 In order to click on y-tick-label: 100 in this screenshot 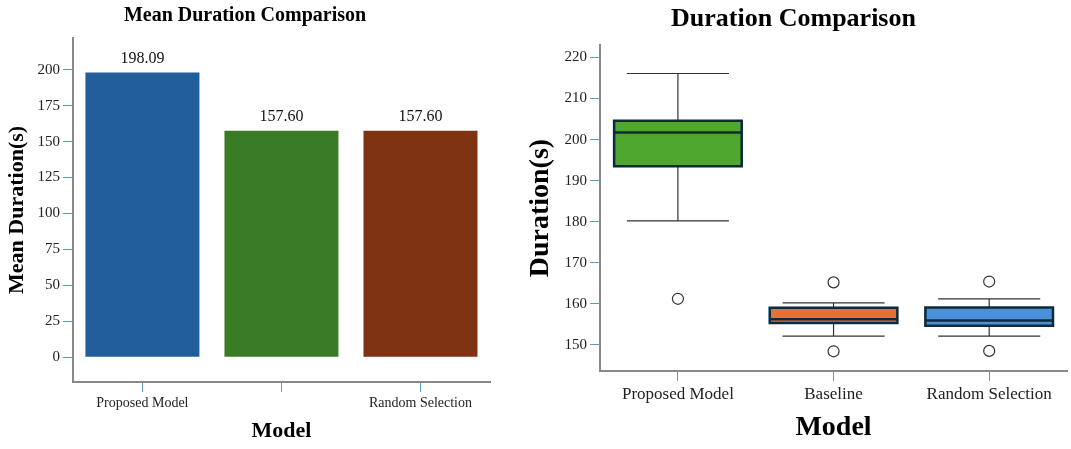, I will do `click(48, 212)`.